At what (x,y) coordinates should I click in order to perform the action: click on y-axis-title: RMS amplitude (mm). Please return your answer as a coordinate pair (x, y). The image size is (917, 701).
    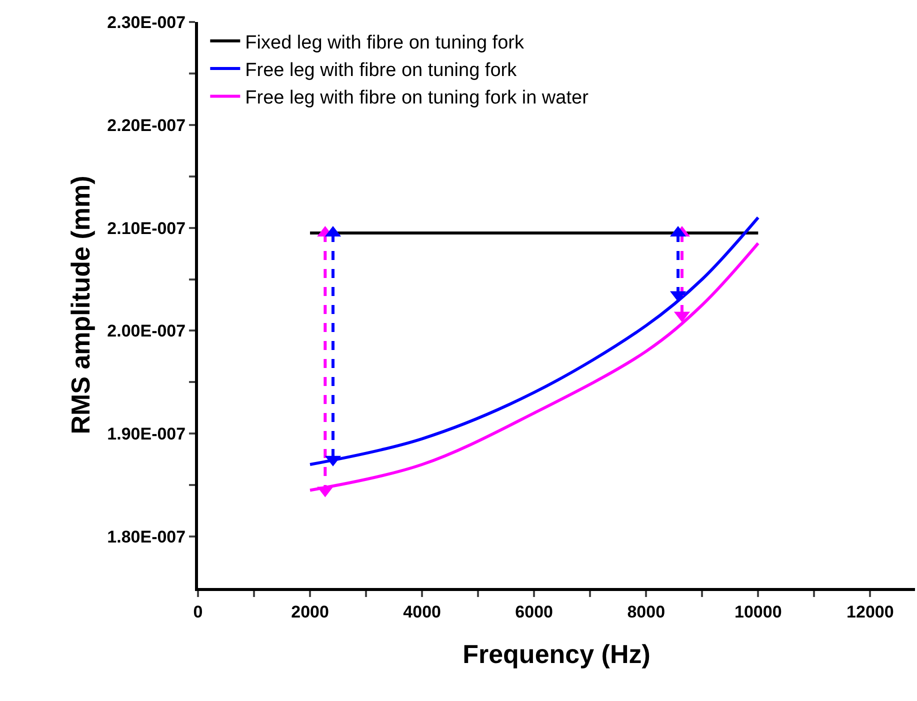
    Looking at the image, I should click on (81, 305).